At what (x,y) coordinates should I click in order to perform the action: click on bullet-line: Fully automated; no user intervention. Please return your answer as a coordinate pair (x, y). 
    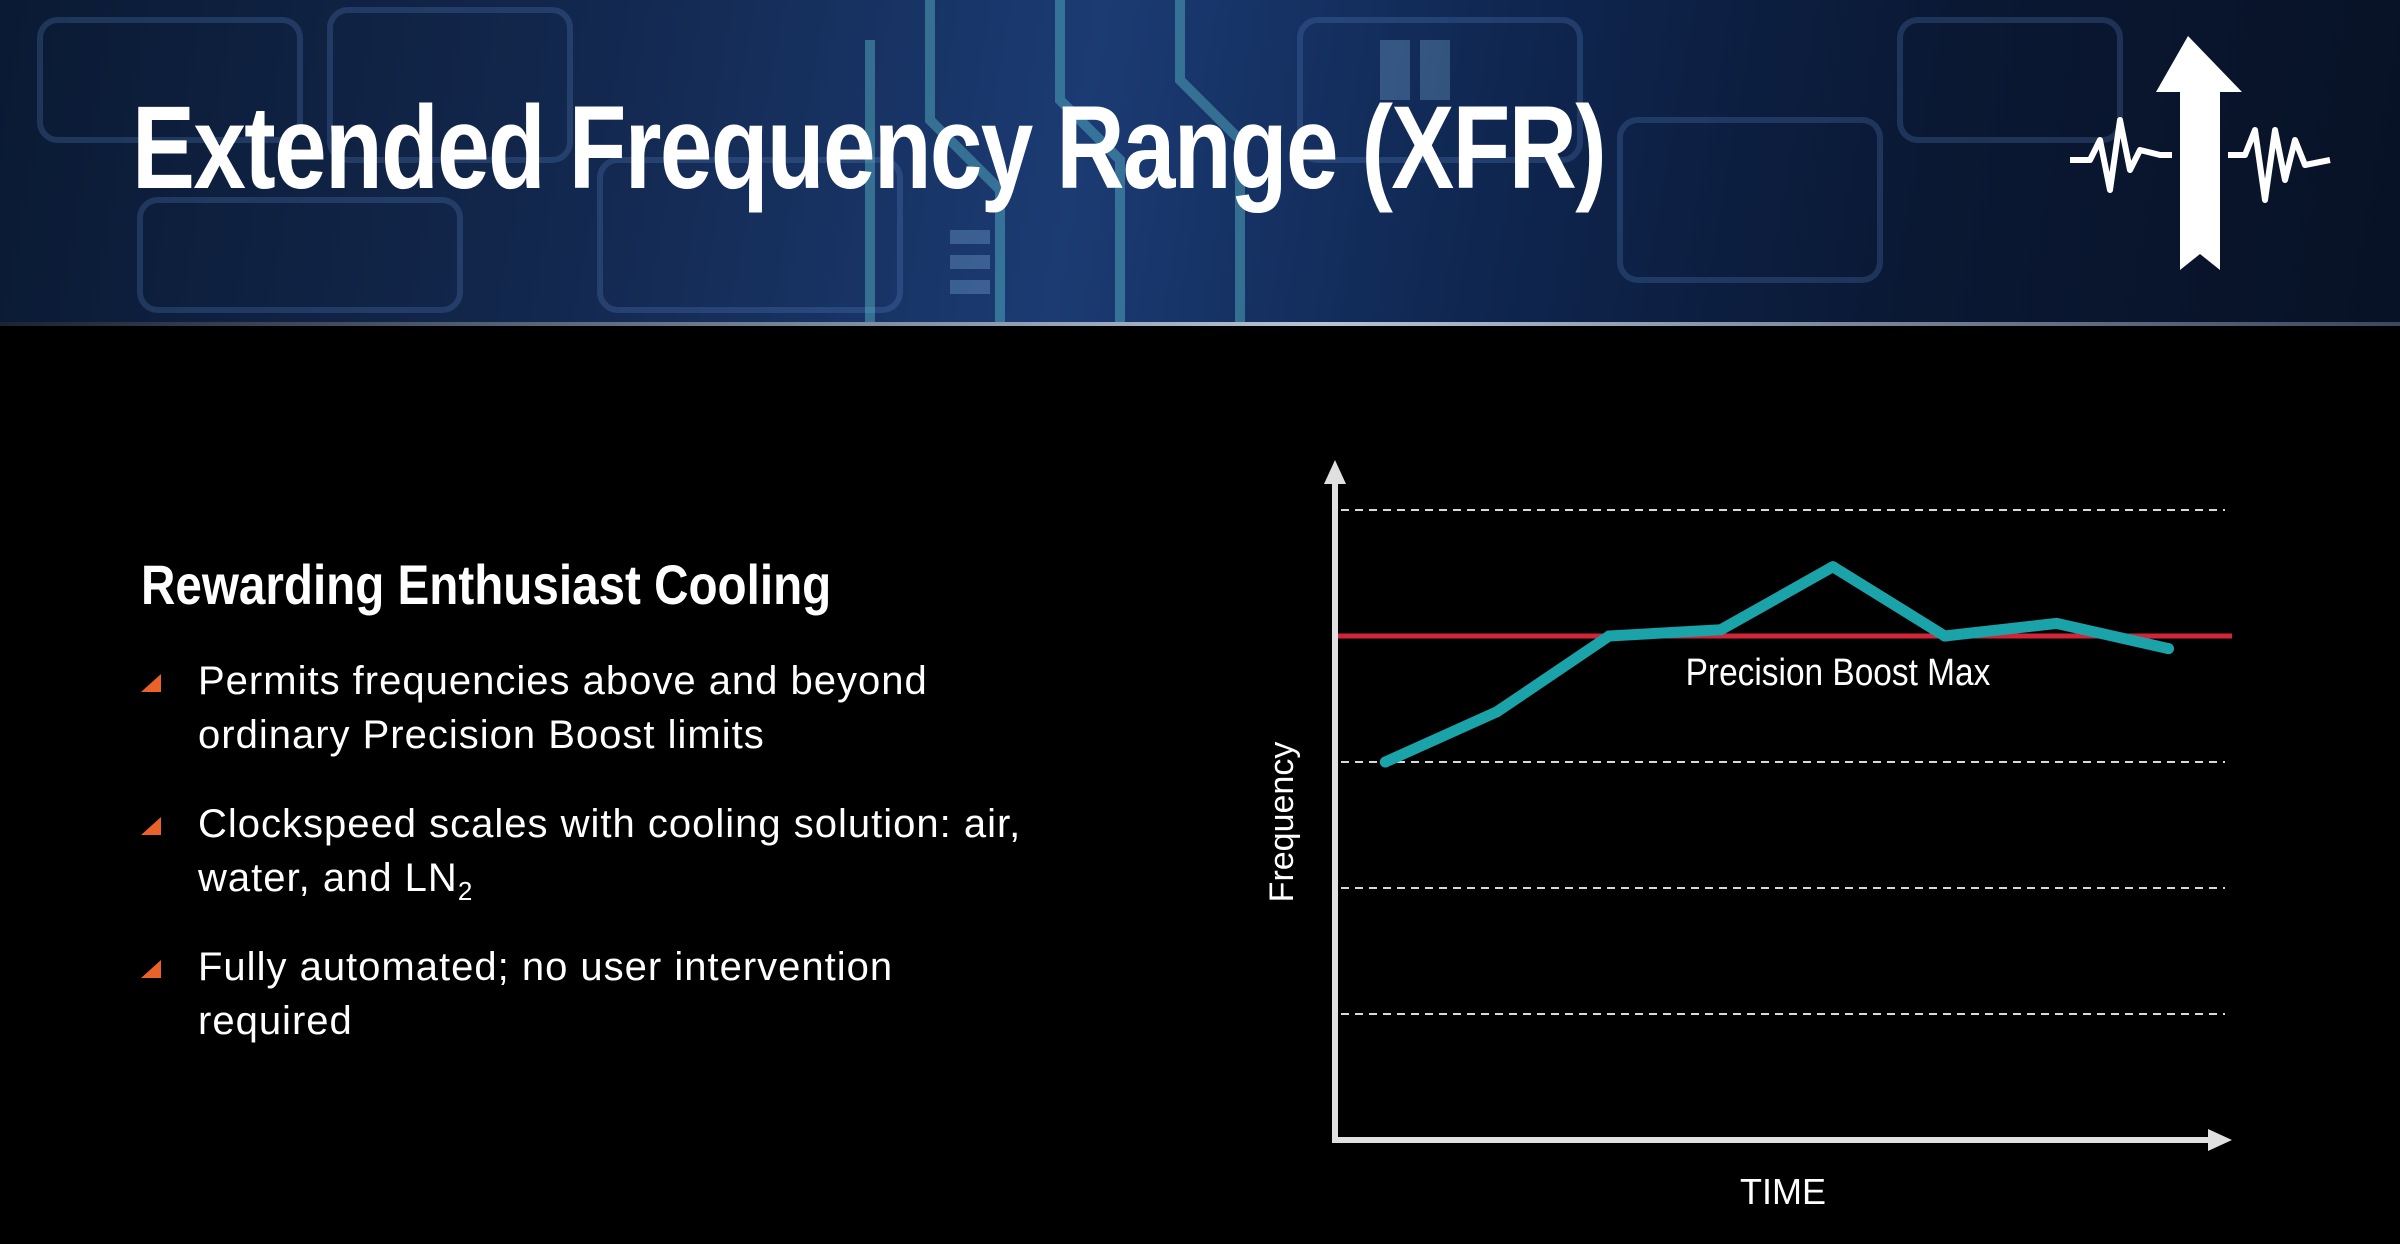
    Looking at the image, I should click on (546, 967).